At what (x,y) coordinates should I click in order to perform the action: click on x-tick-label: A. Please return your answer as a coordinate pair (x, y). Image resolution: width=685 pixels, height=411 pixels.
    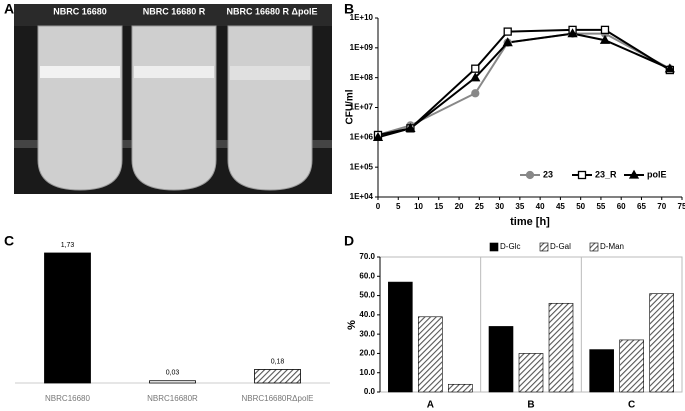
    Looking at the image, I should click on (430, 405).